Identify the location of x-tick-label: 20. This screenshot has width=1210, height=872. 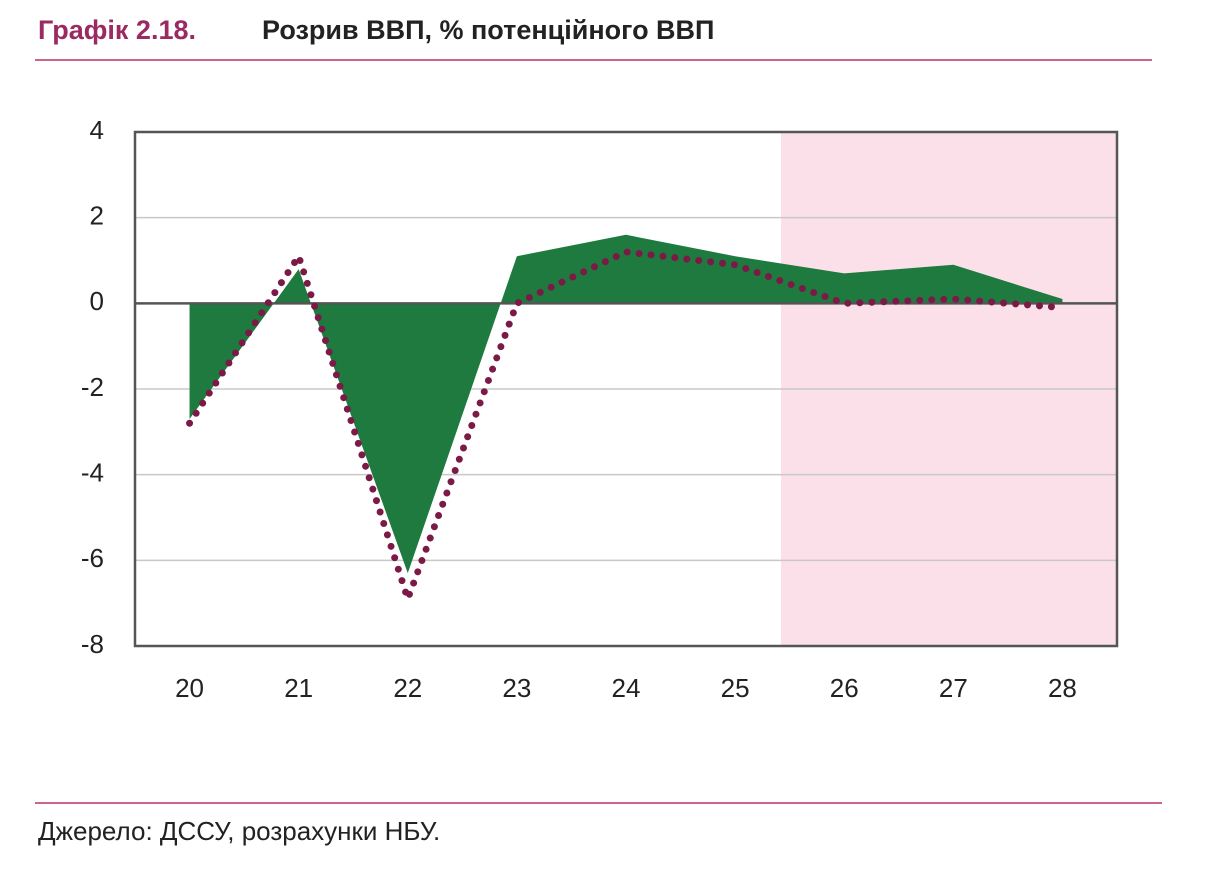
(189, 688).